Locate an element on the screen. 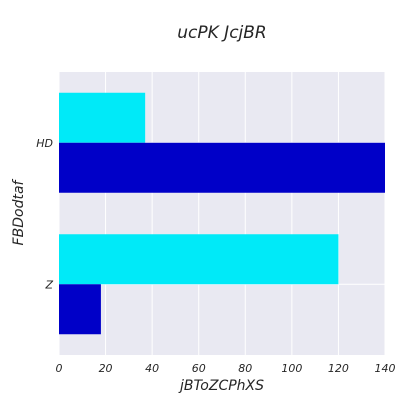  y-tick-label: Z is located at coordinates (48, 284).